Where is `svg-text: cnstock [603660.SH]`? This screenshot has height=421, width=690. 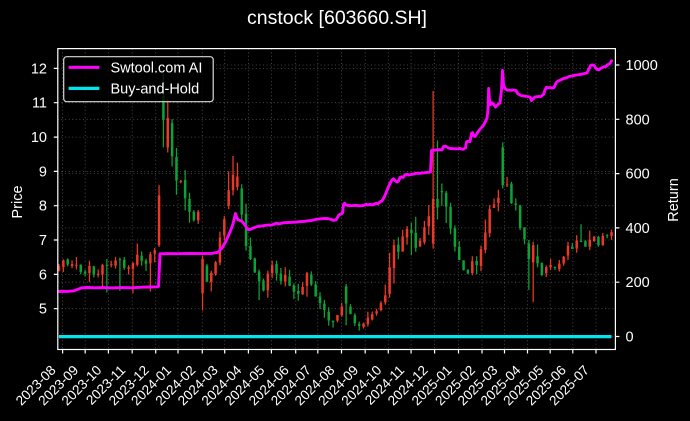 svg-text: cnstock [603660.SH] is located at coordinates (337, 18).